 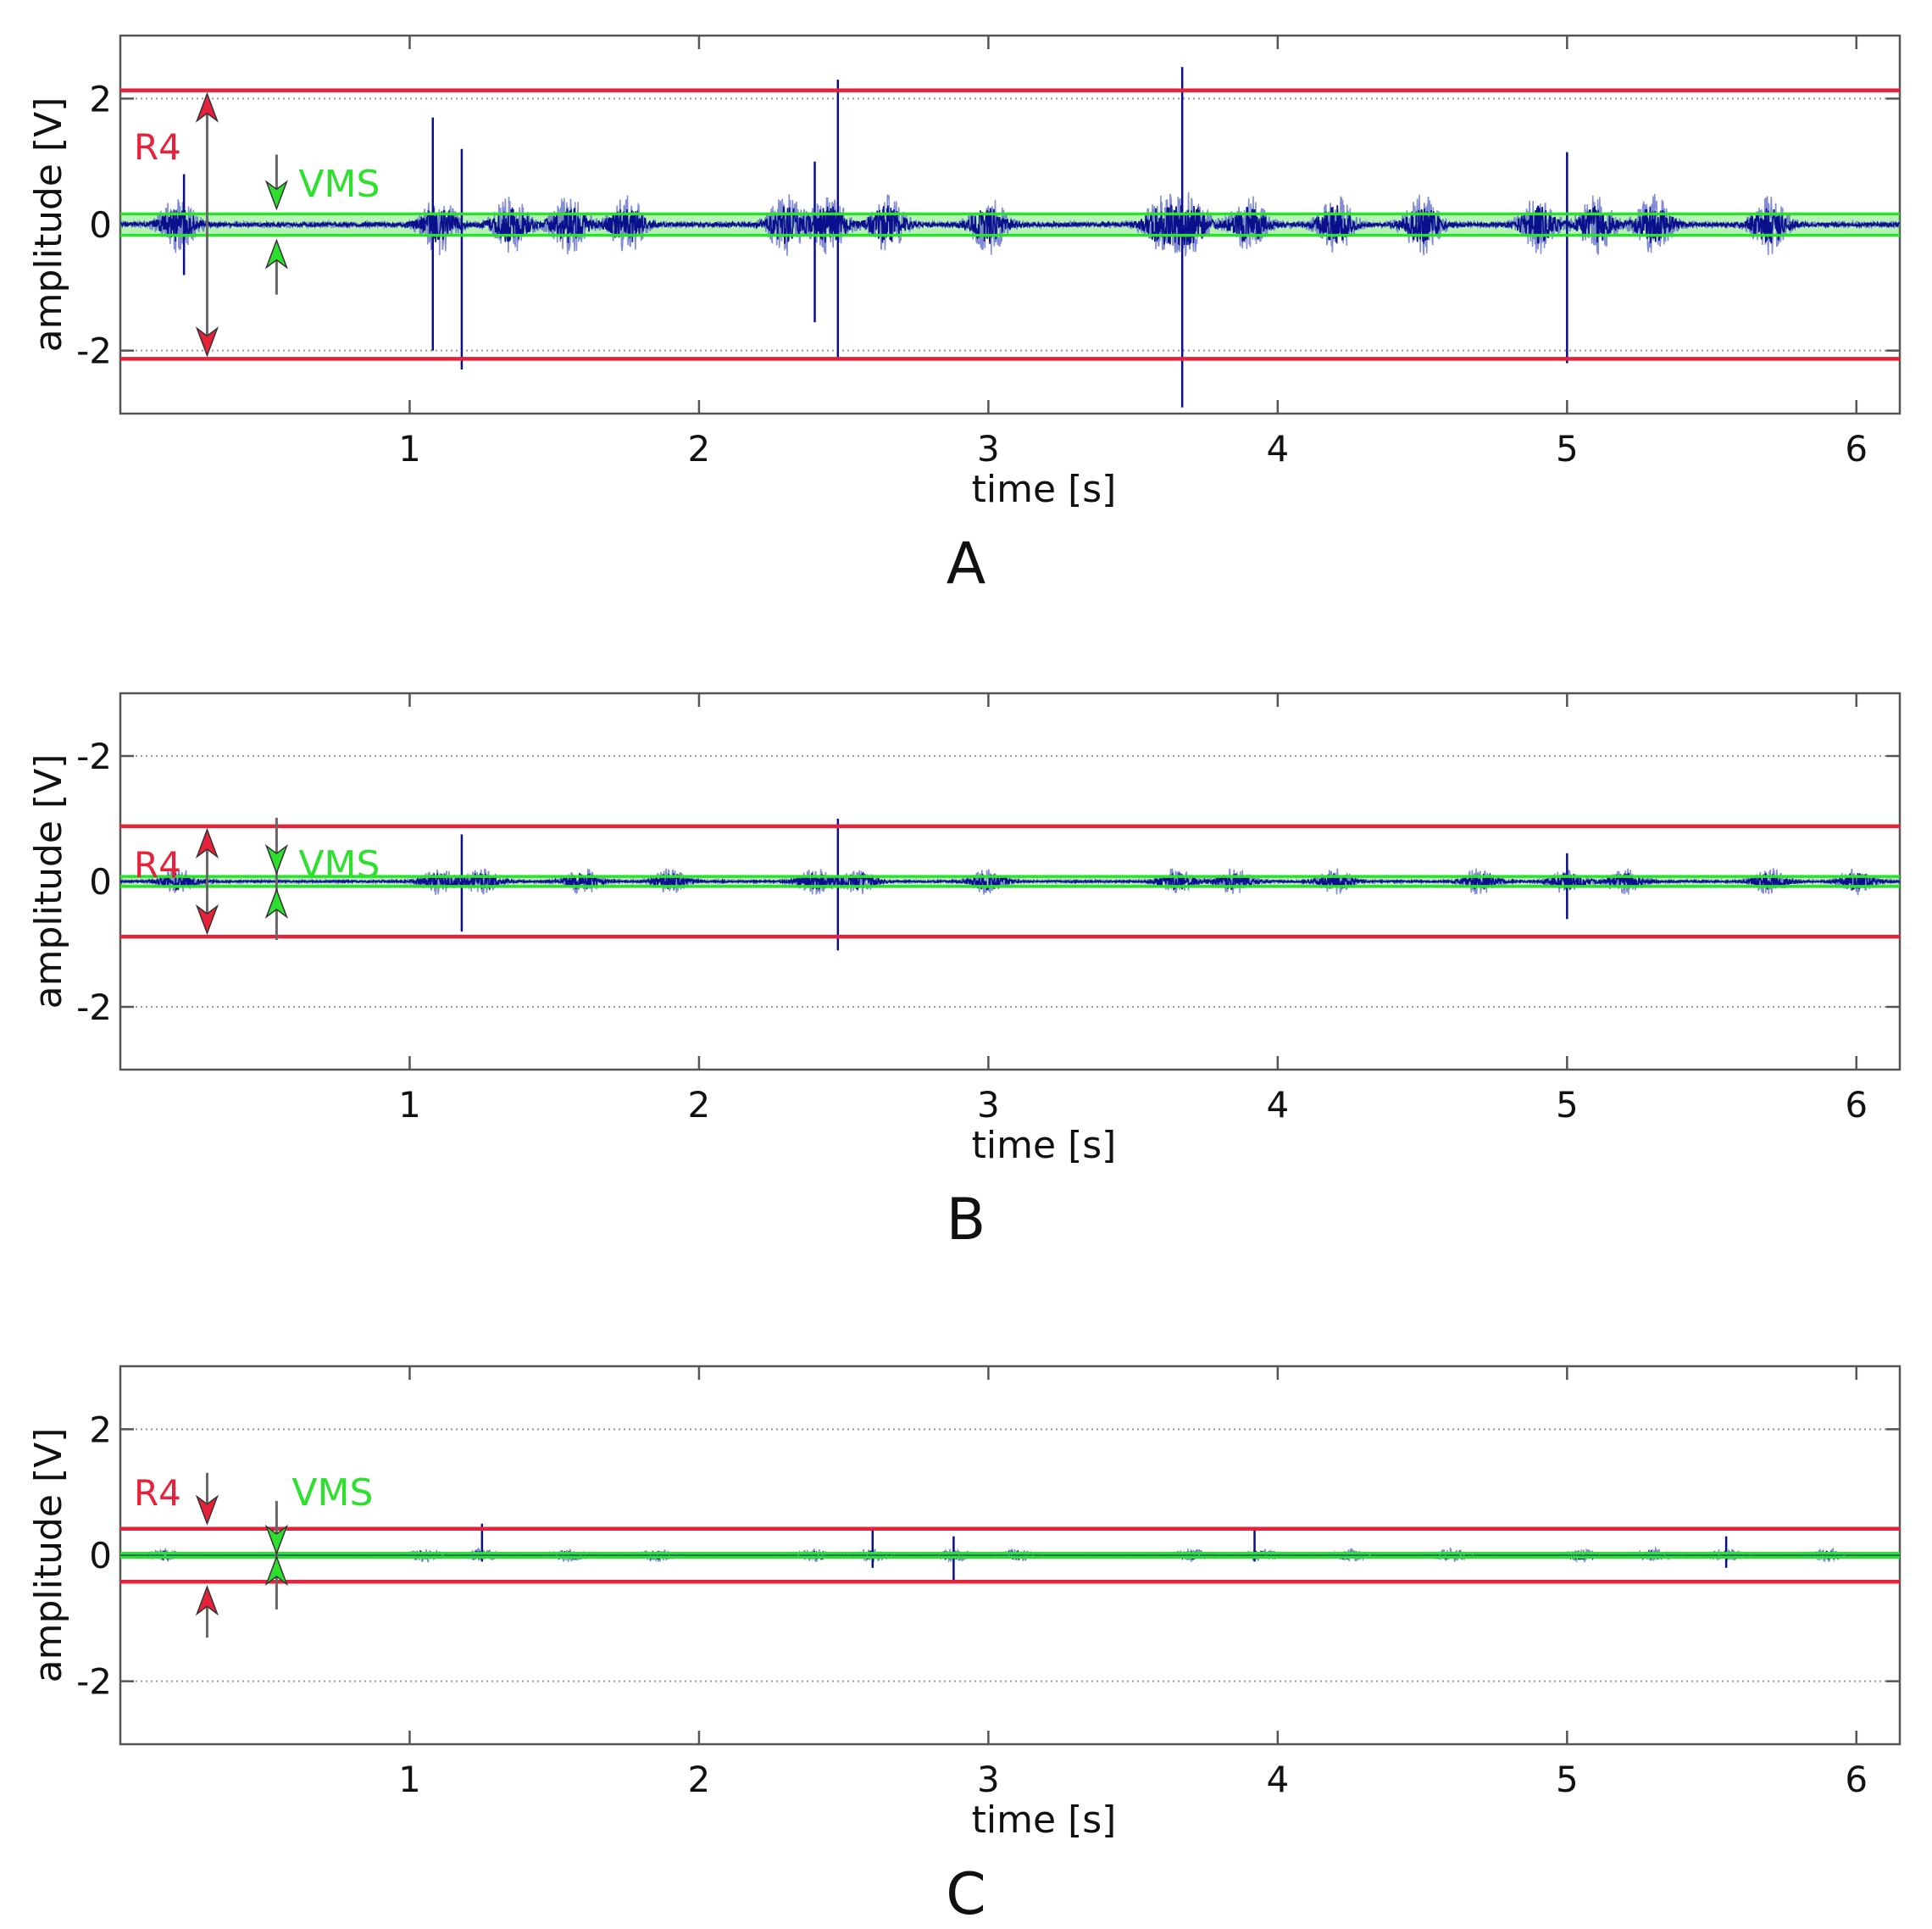 I want to click on signal-trace, so click(x=1010, y=881).